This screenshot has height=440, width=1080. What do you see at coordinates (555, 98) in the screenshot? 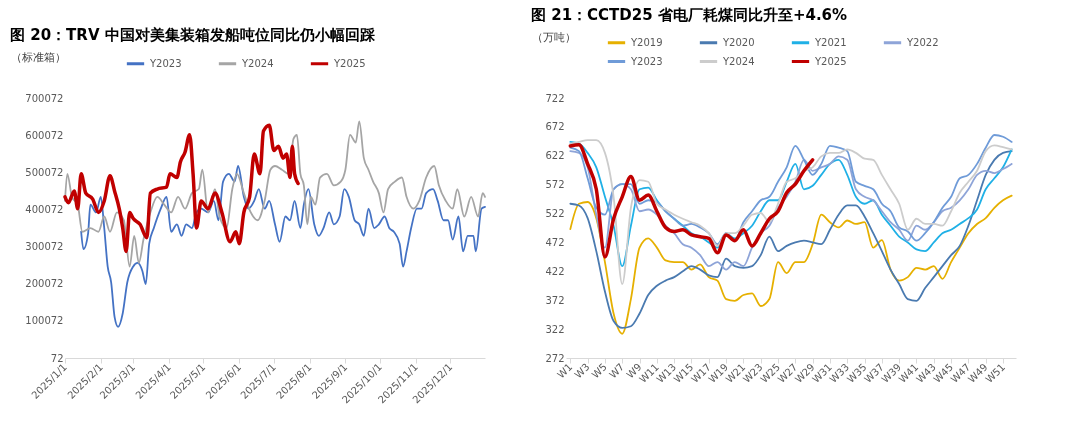
I see `y-tick-label: 722` at bounding box center [555, 98].